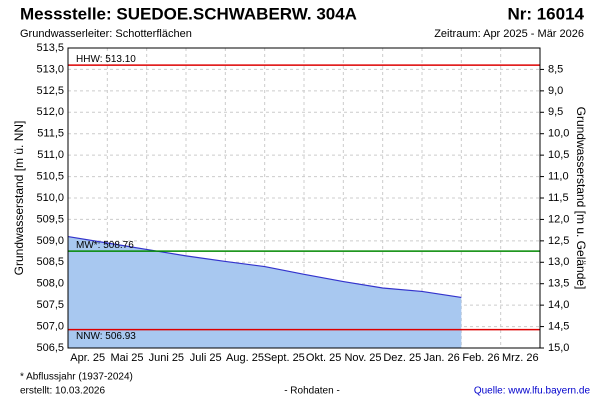 The image size is (600, 400). I want to click on y2-tick-label: 11,5, so click(558, 198).